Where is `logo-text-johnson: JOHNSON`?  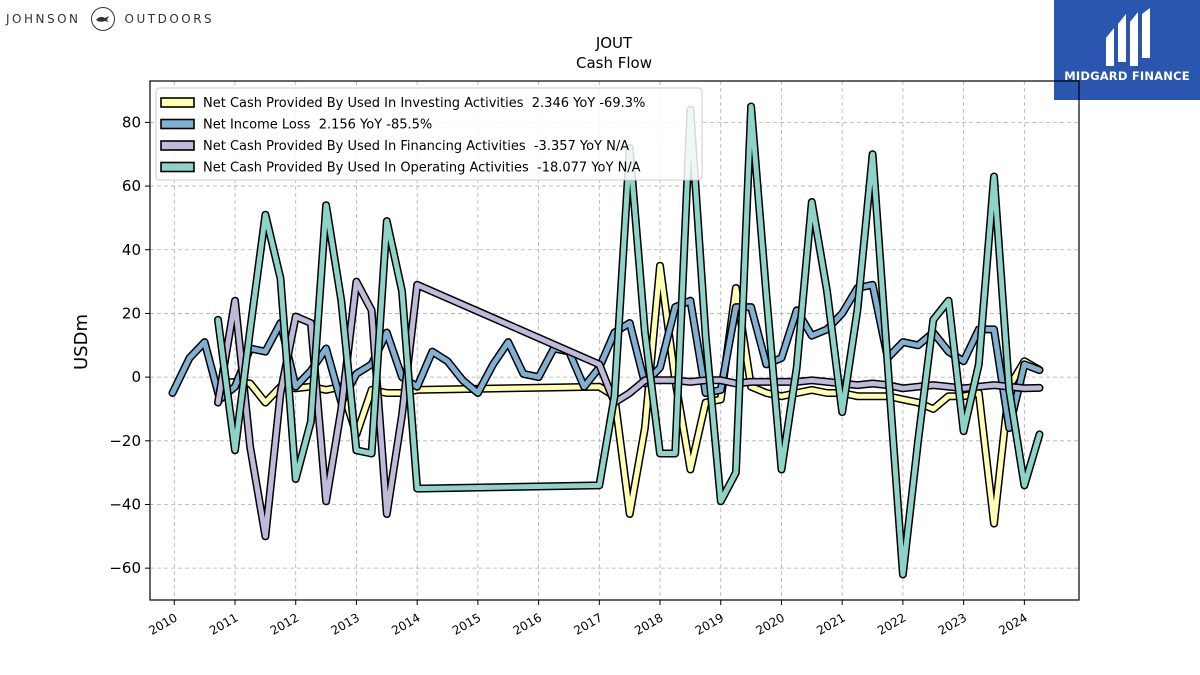
logo-text-johnson: JOHNSON is located at coordinates (43, 19).